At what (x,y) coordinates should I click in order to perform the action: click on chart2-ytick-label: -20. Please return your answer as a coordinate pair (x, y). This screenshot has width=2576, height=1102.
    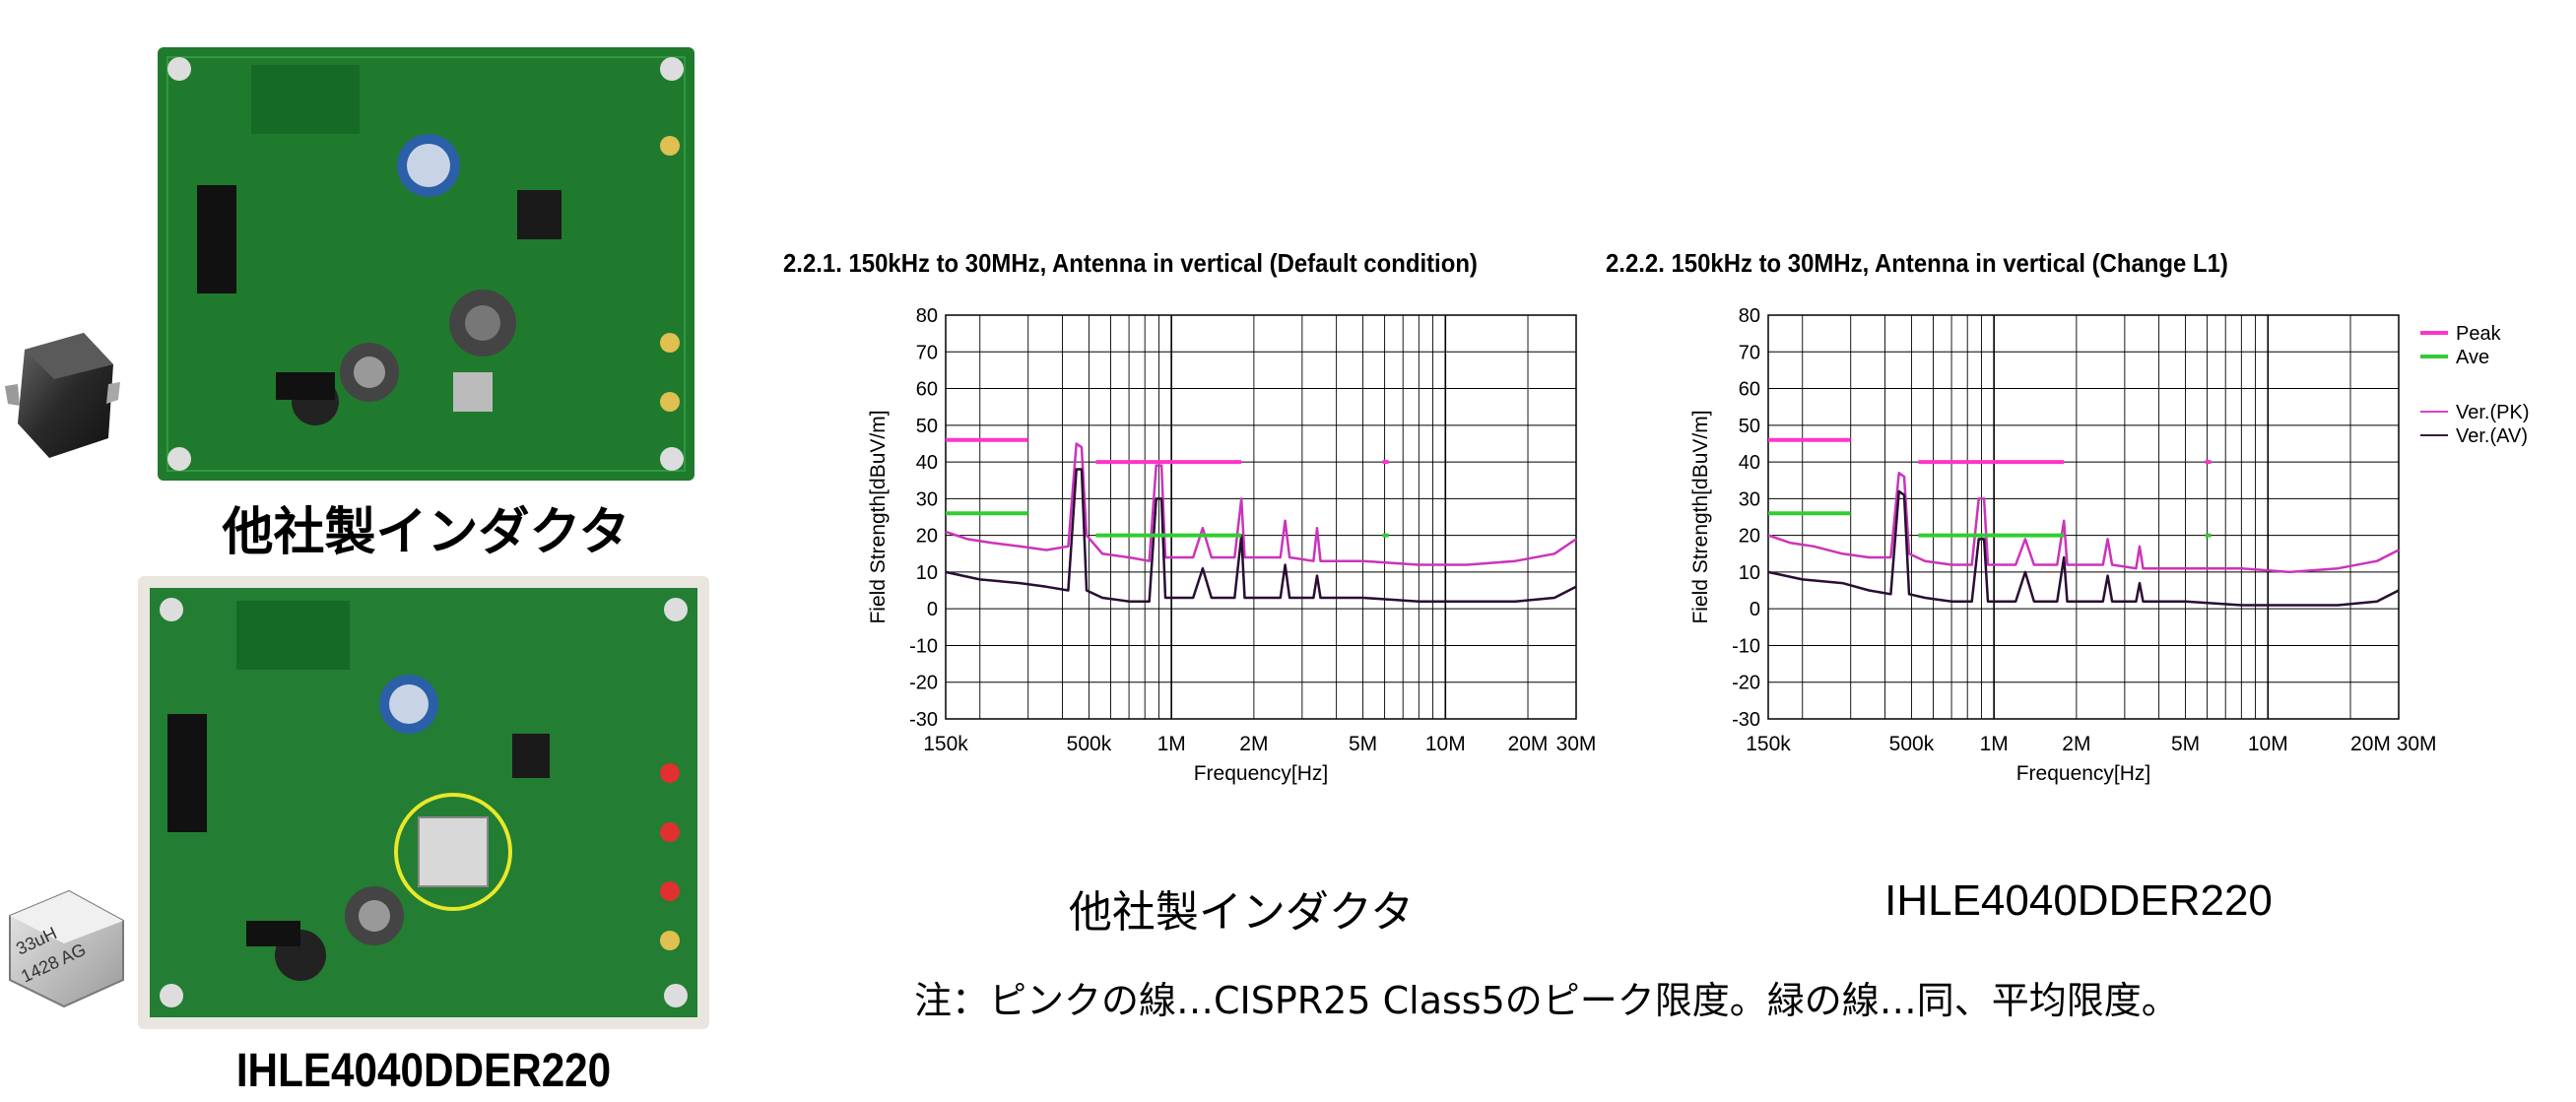
    Looking at the image, I should click on (1746, 683).